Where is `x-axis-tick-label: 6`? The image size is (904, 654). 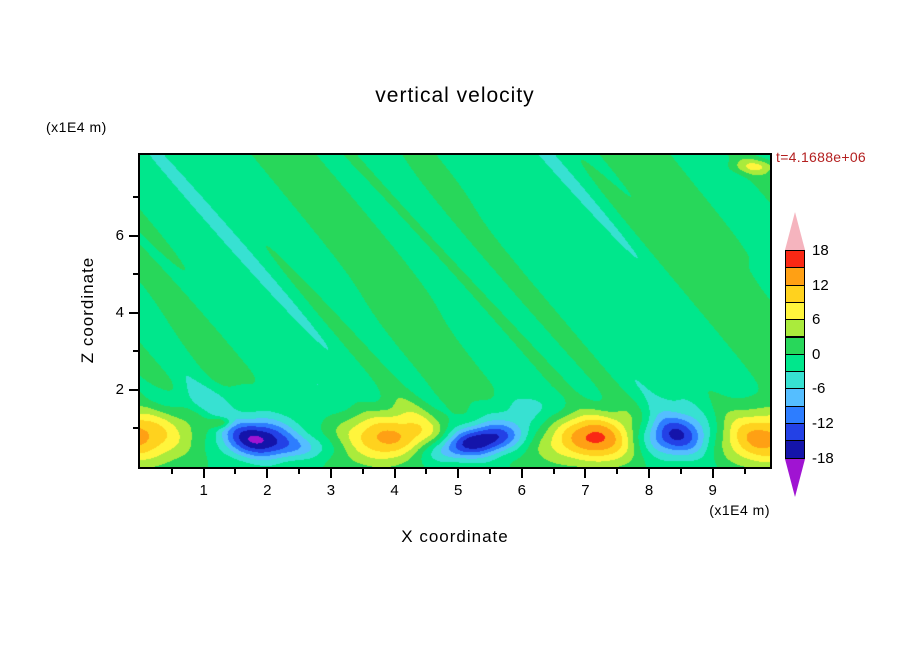 x-axis-tick-label: 6 is located at coordinates (521, 490).